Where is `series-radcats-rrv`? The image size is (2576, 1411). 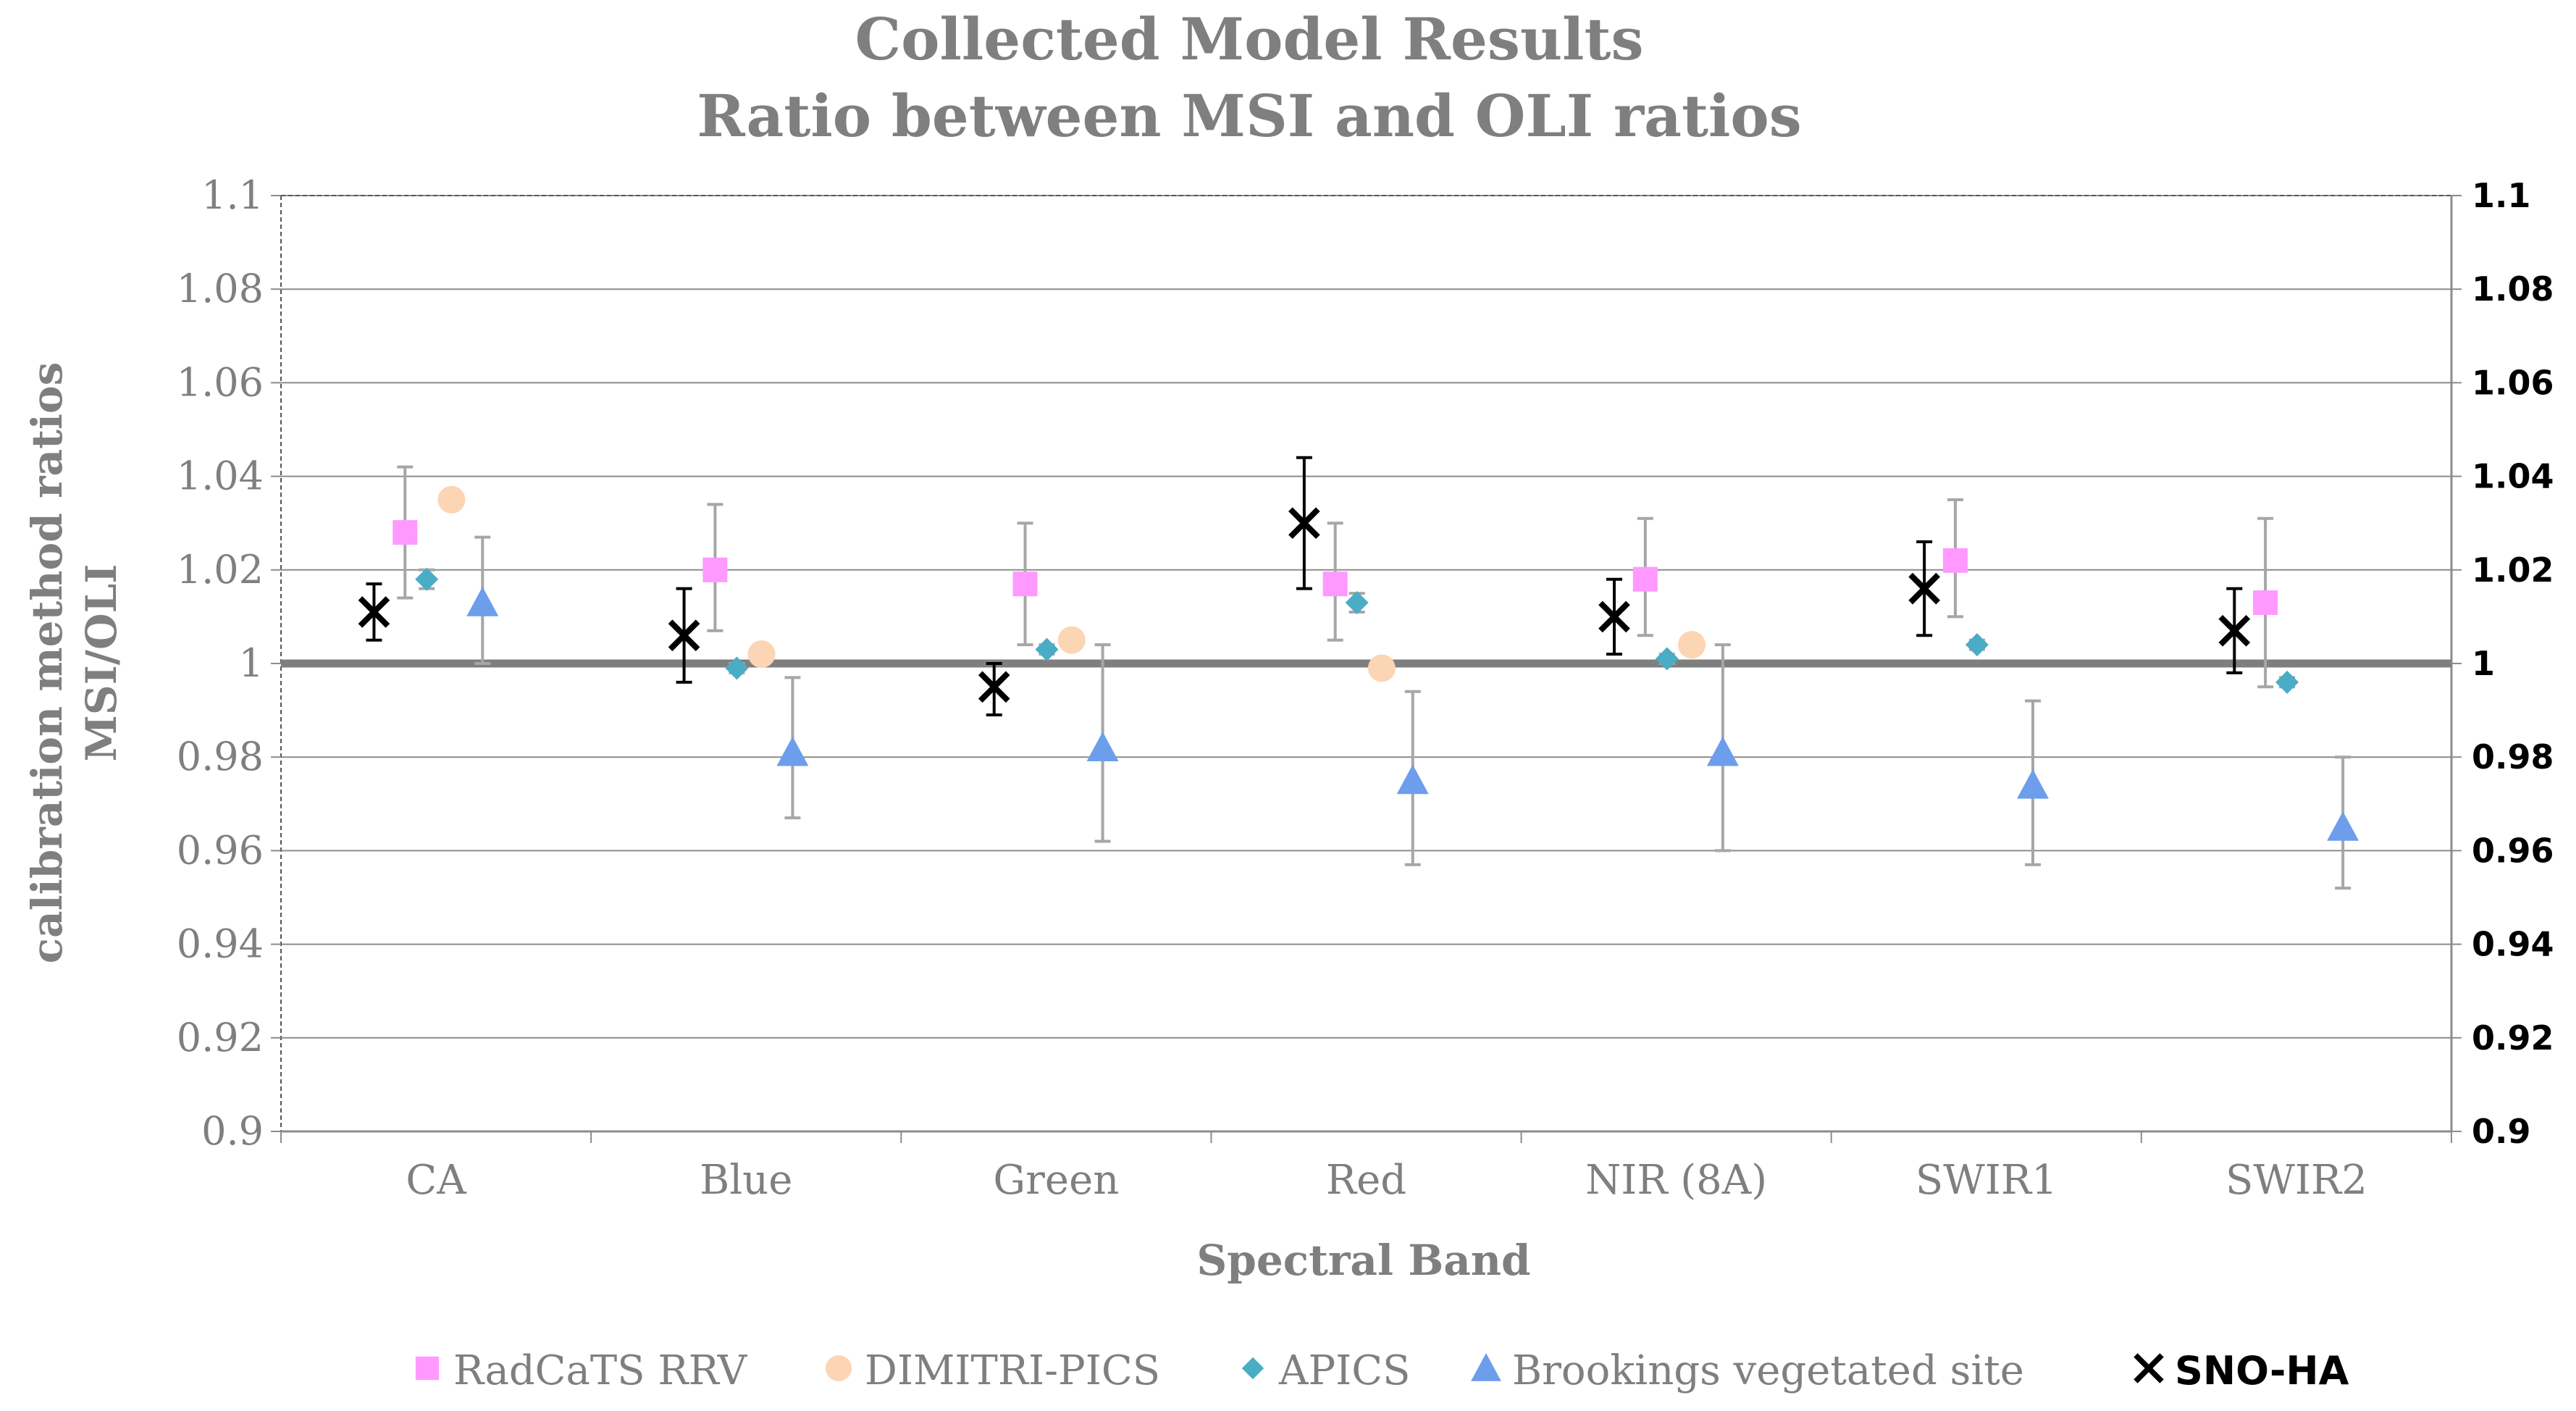 series-radcats-rrv is located at coordinates (1335, 577).